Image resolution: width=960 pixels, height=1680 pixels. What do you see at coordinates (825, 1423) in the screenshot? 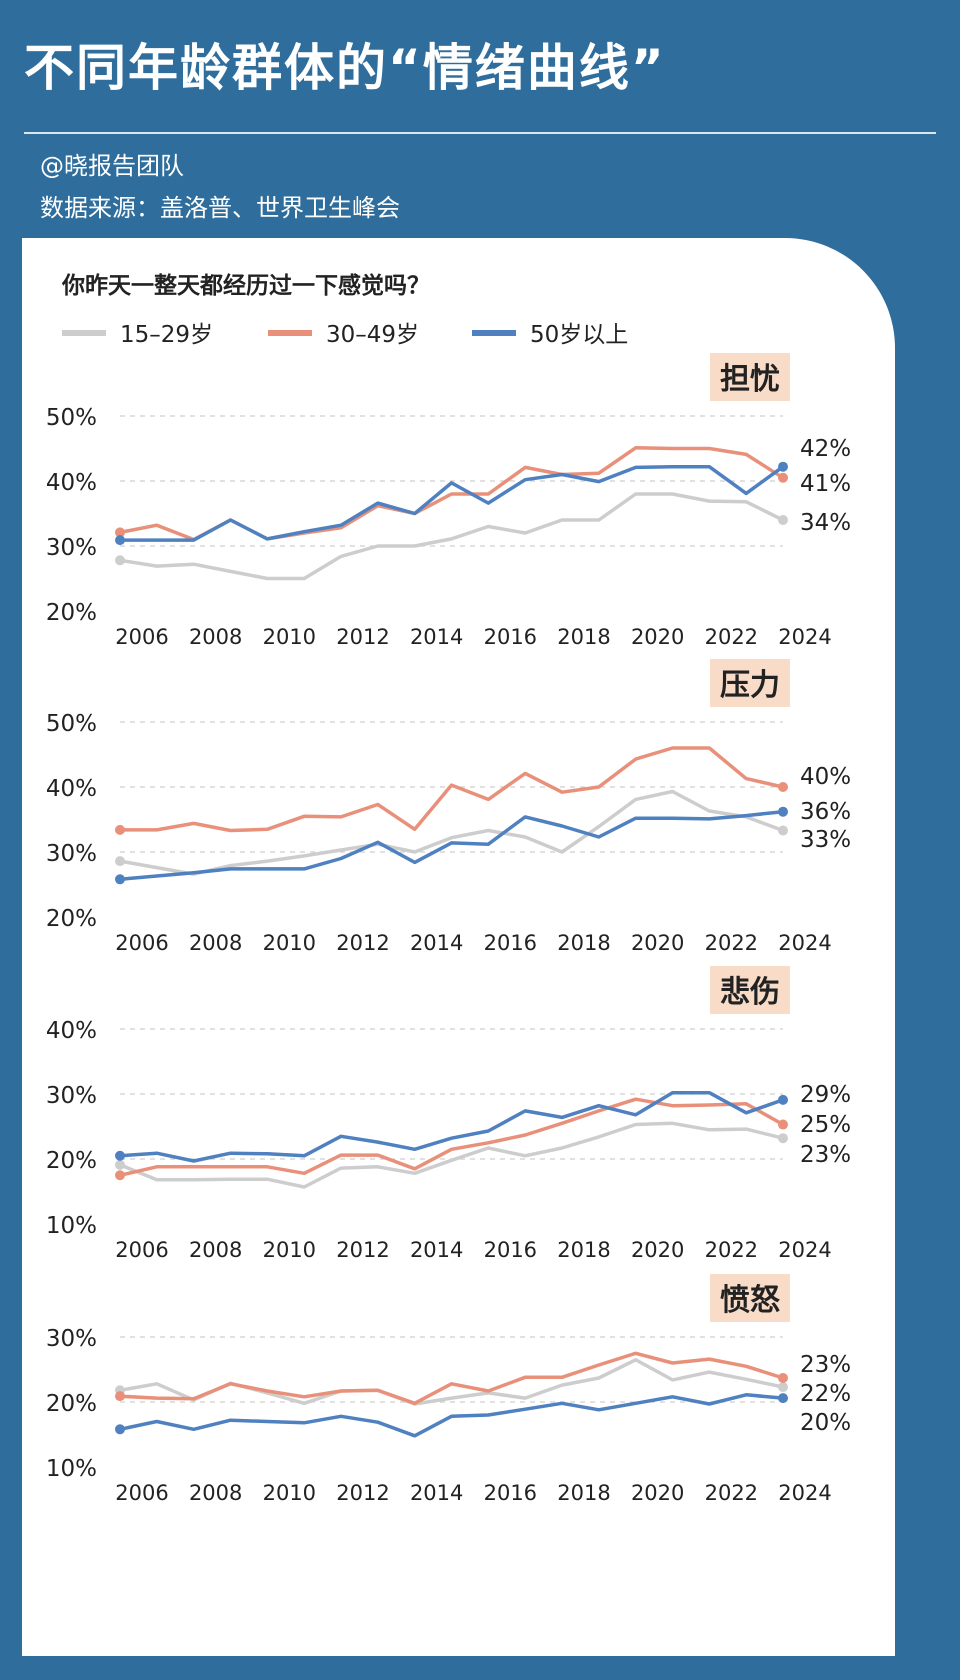
I see `end-value-label: 20%` at bounding box center [825, 1423].